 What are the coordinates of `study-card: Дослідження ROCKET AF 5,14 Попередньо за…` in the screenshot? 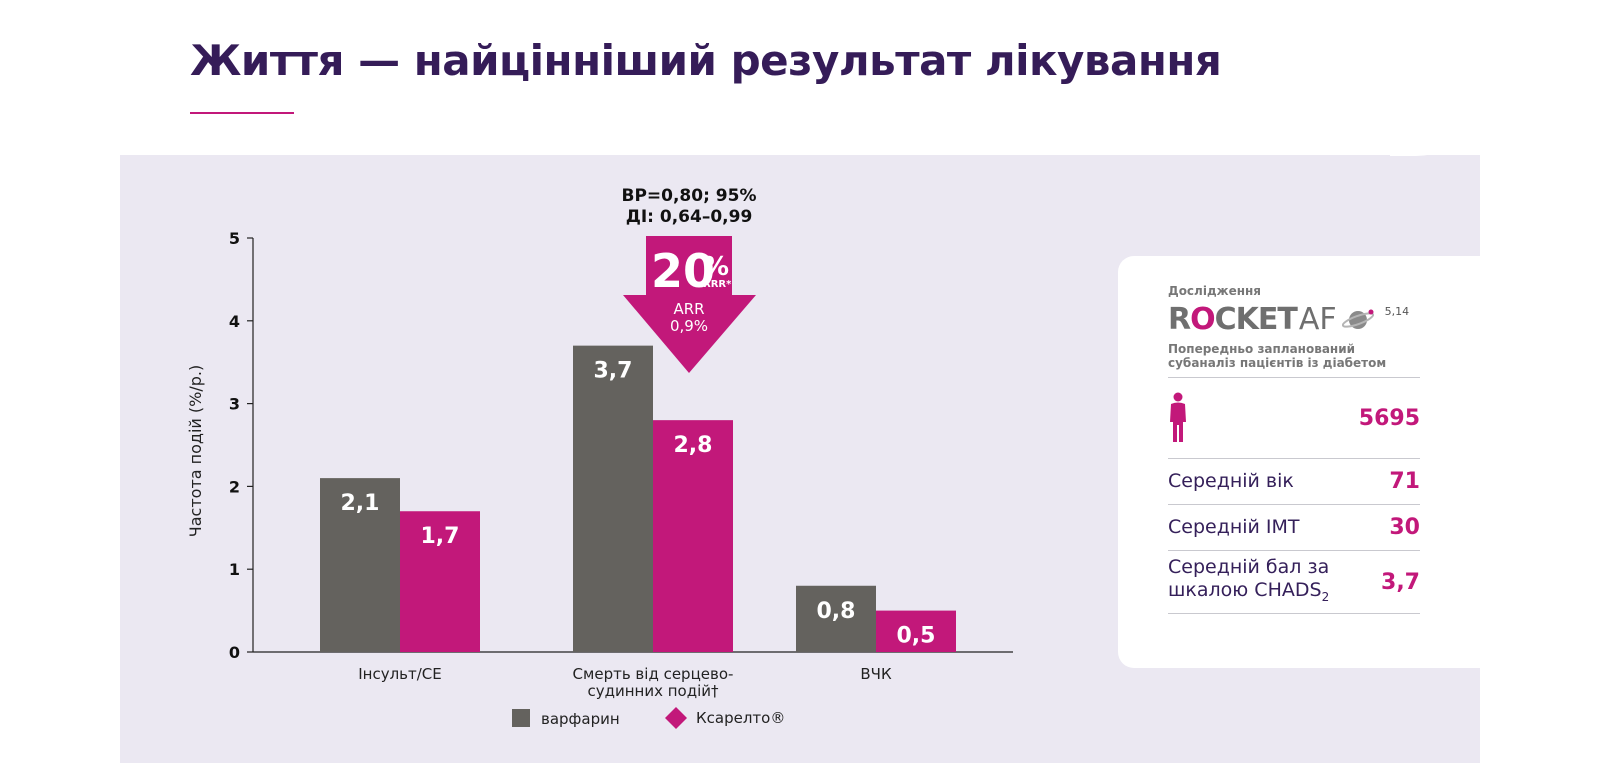 It's located at (1303, 462).